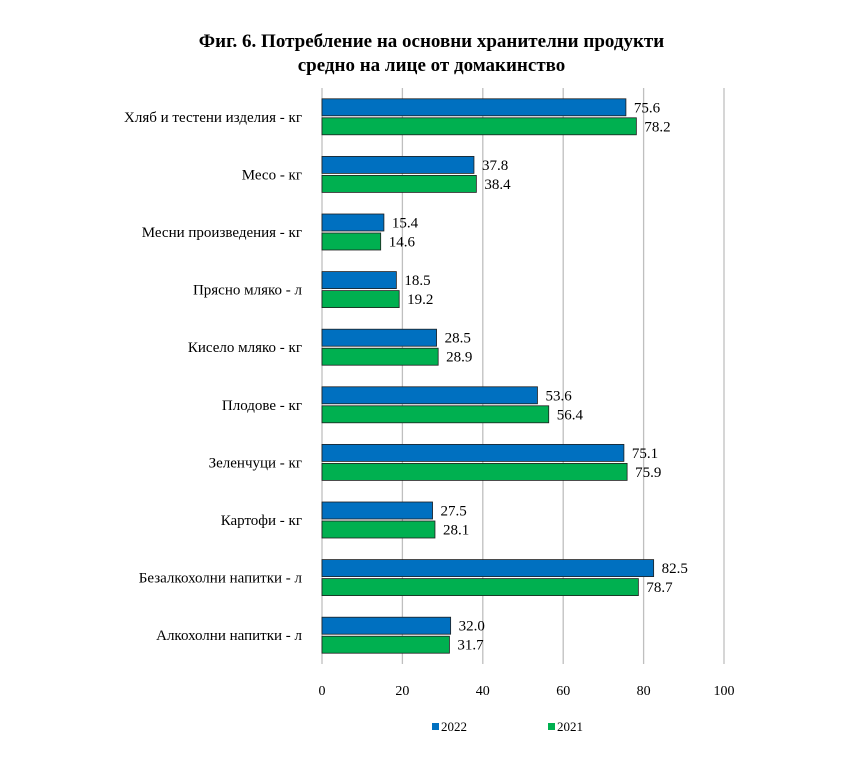 This screenshot has height=758, width=863. I want to click on legend: 2022 2021, so click(507, 726).